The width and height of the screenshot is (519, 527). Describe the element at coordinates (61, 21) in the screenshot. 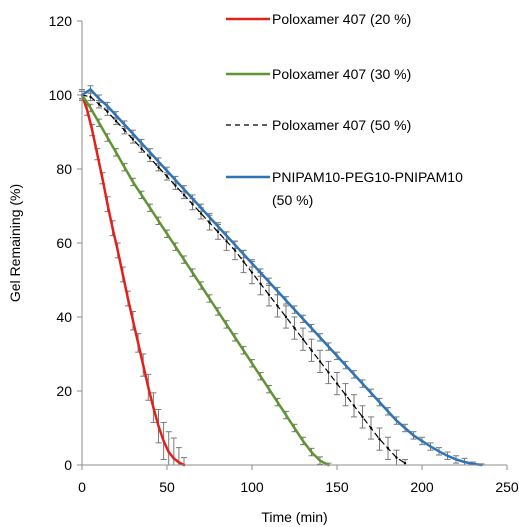

I see `y-tick-label: 120` at that location.